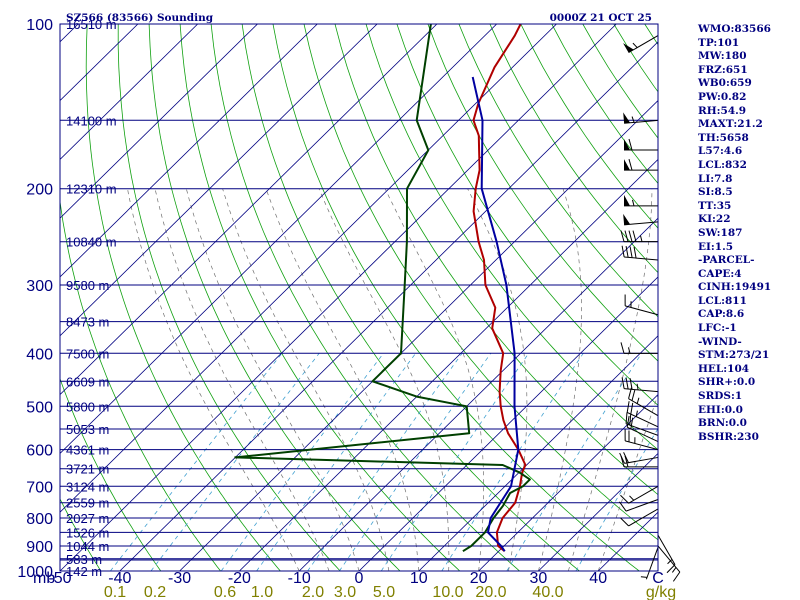 This screenshot has height=600, width=800. What do you see at coordinates (539, 578) in the screenshot?
I see `temperature-tick-label: 30` at bounding box center [539, 578].